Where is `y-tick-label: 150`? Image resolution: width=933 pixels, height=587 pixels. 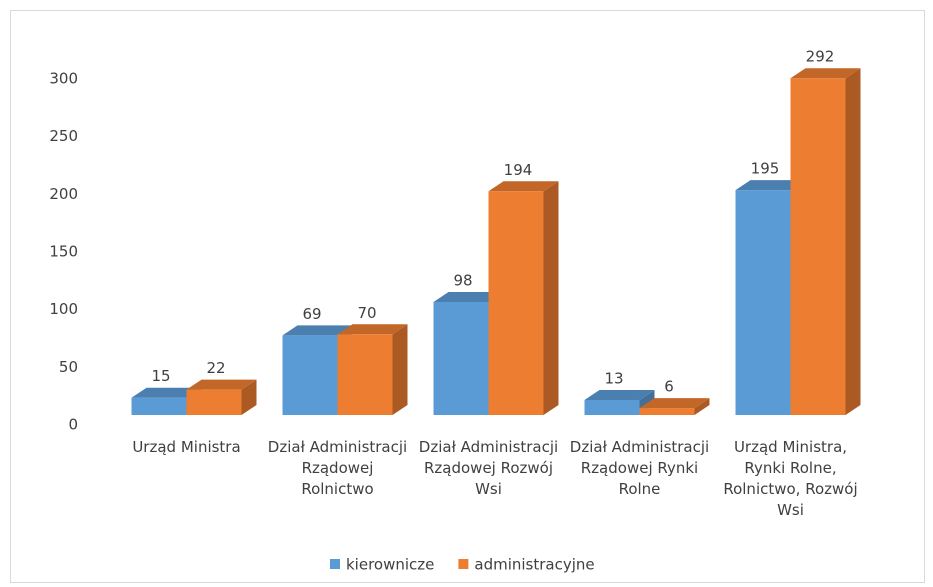 y-tick-label: 150 is located at coordinates (63, 252).